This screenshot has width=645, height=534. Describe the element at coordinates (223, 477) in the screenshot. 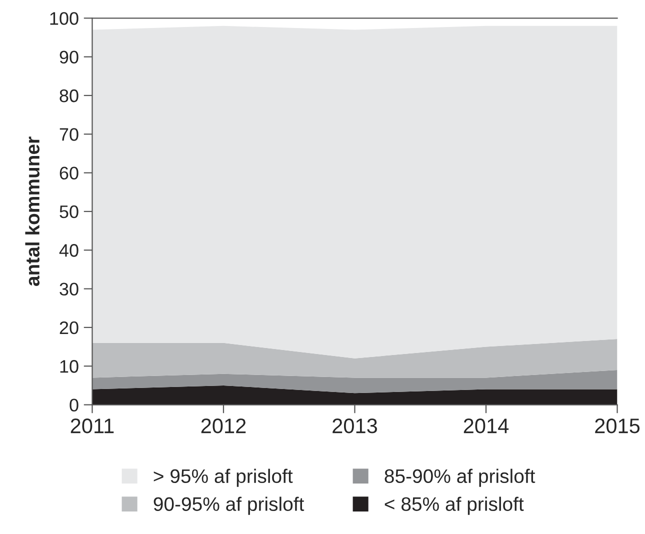

I see `legend-label: > 95% af prisloft` at that location.